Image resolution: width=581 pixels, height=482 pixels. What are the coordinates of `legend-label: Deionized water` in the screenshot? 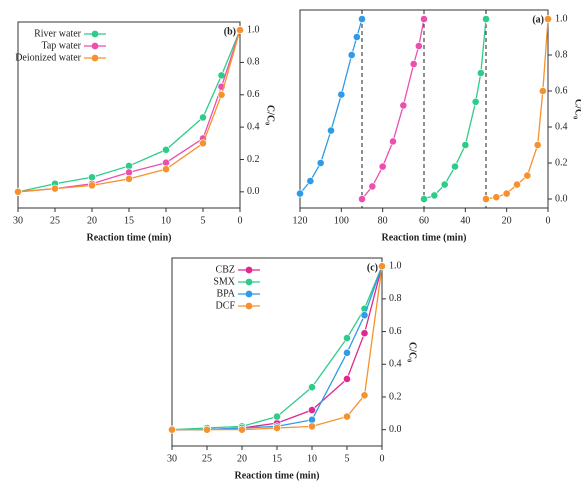 It's located at (48, 57).